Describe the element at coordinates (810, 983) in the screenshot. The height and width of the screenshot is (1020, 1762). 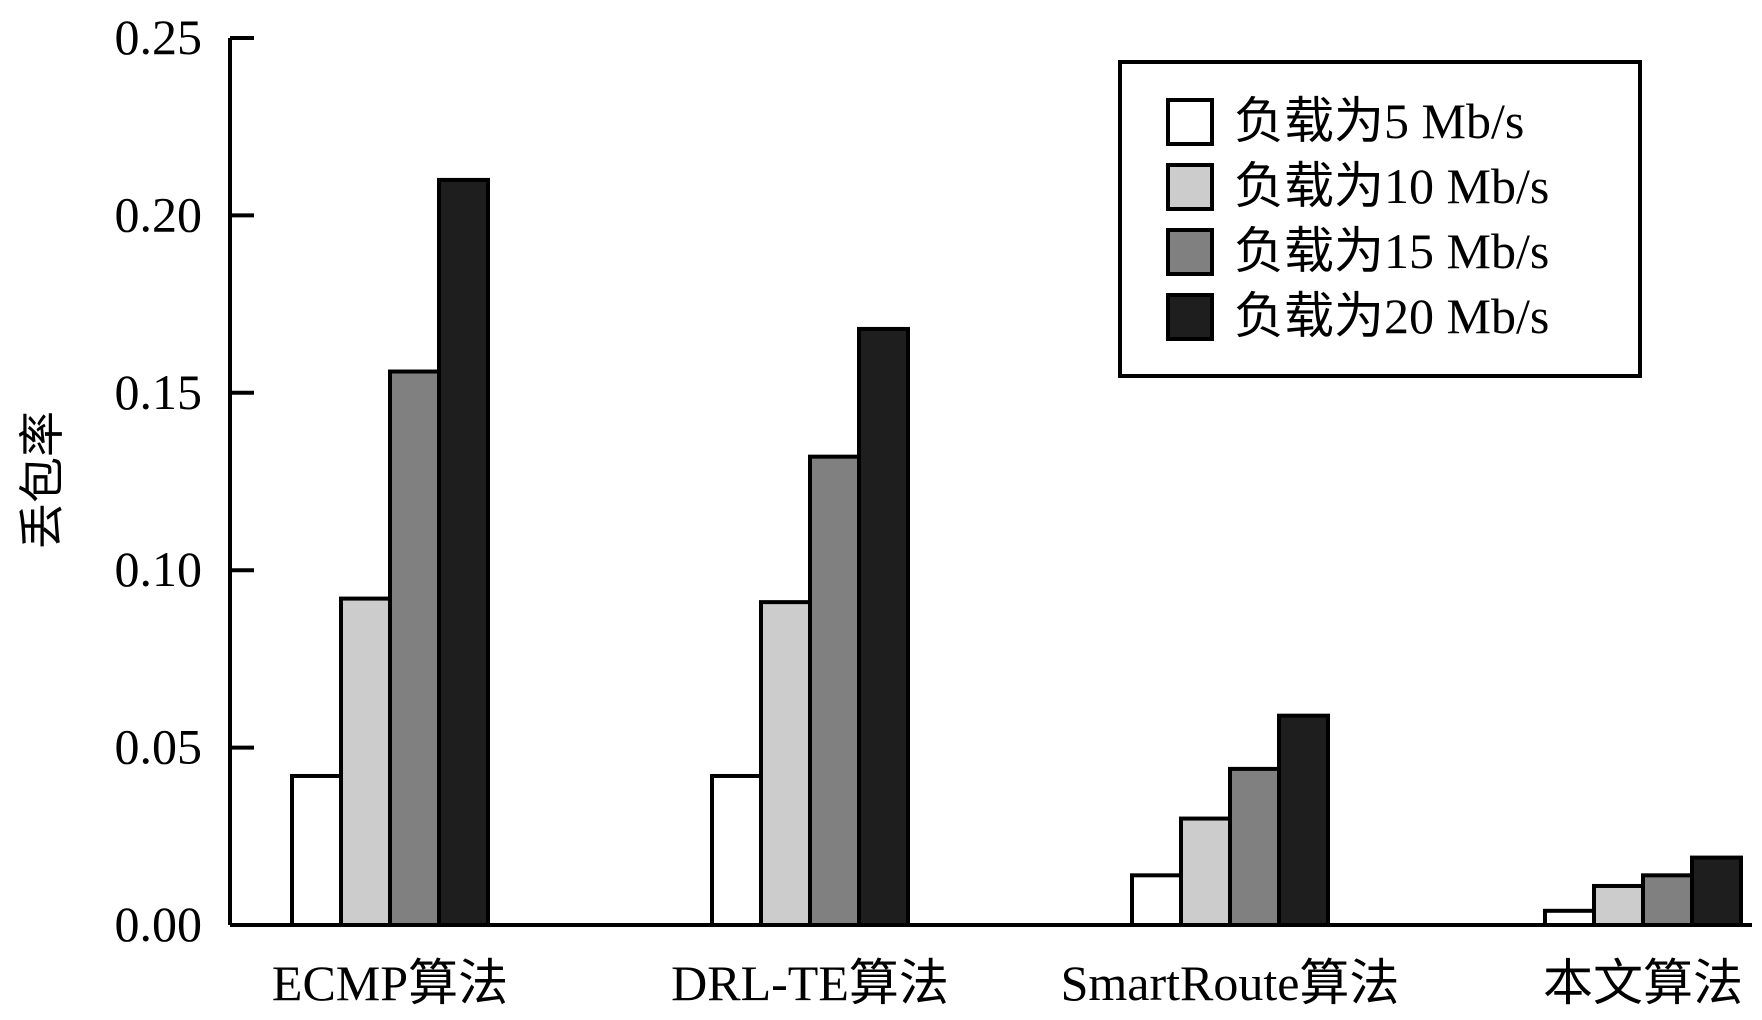
I see `category-label: DRL-TE算法` at that location.